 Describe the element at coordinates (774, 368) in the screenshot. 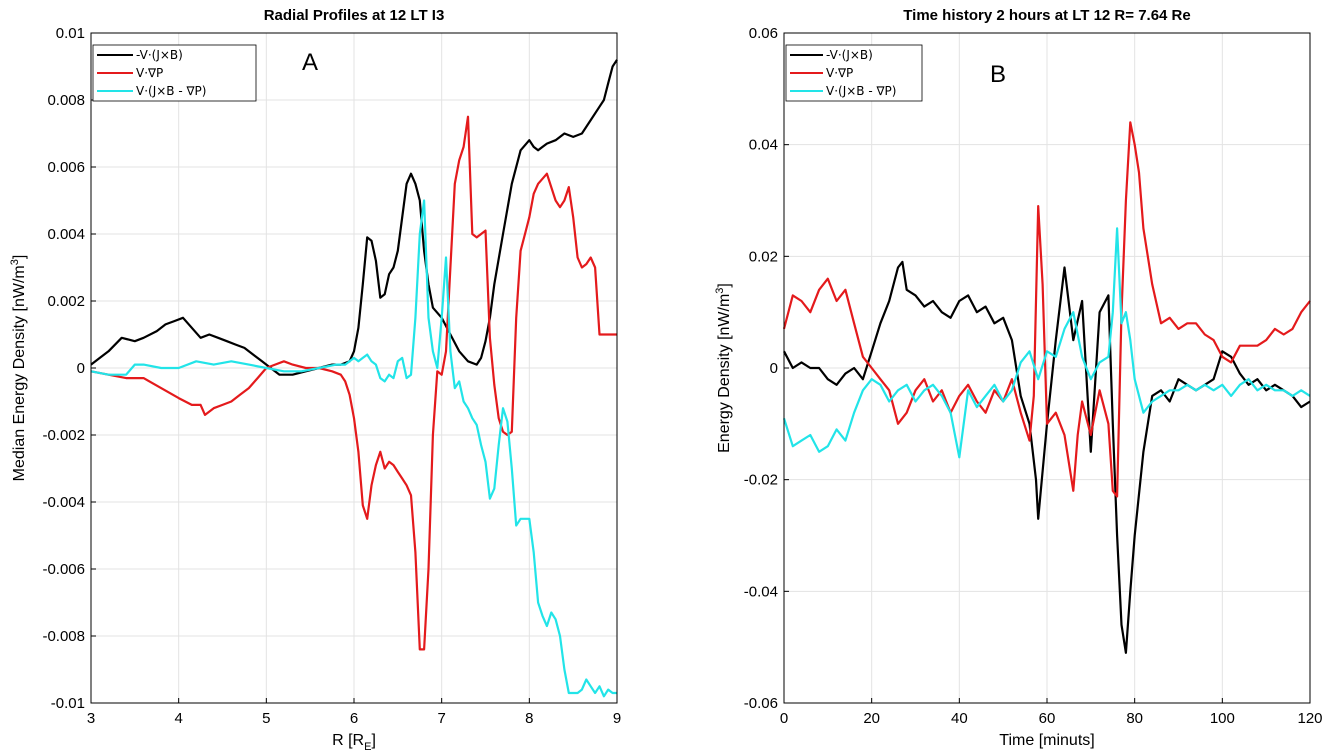

I see `y-tick-label-b-3: 0` at that location.